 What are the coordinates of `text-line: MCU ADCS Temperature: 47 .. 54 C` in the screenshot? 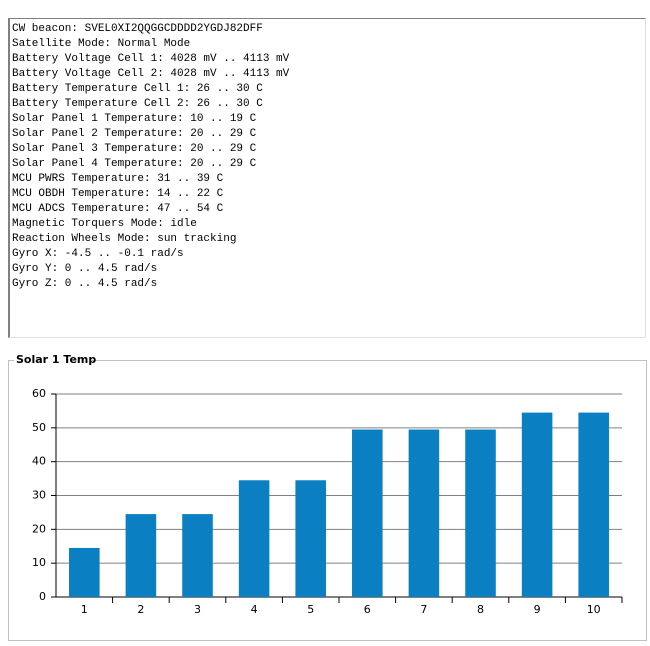 It's located at (118, 209).